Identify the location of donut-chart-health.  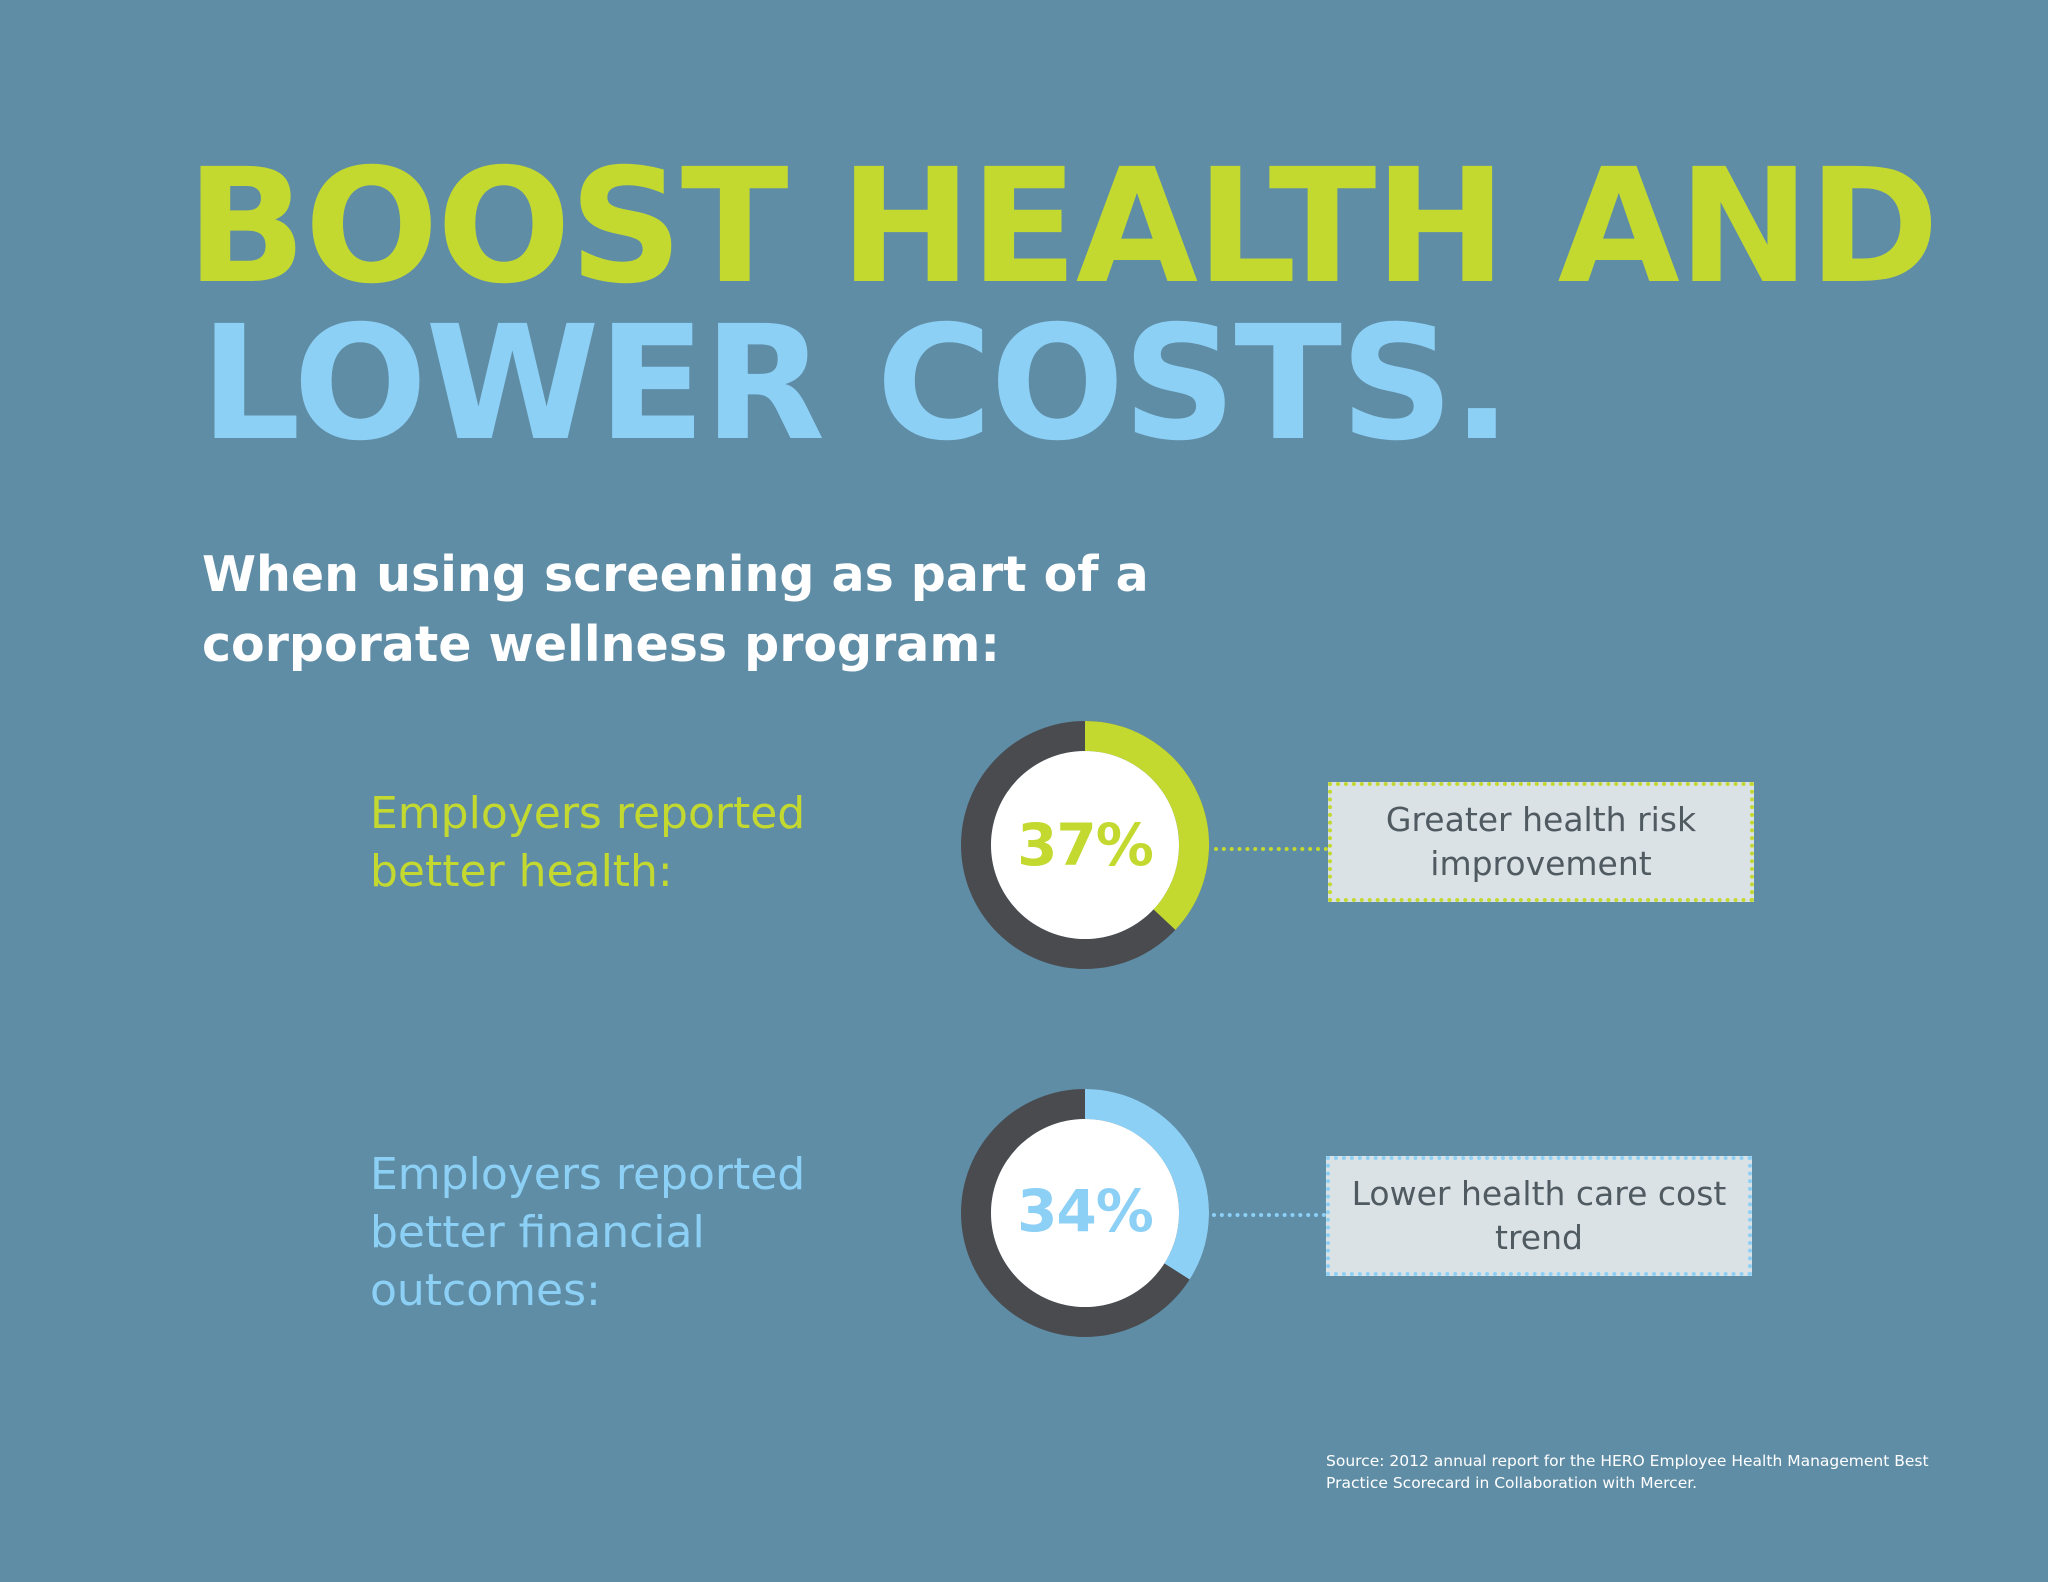
(1085, 845).